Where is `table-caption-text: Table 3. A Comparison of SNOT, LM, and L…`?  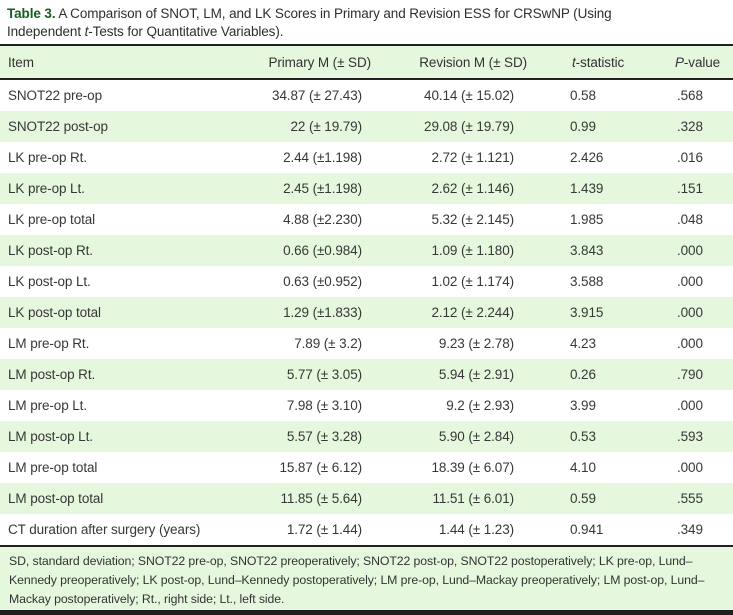 table-caption-text: Table 3. A Comparison of SNOT, LM, and L… is located at coordinates (334, 23).